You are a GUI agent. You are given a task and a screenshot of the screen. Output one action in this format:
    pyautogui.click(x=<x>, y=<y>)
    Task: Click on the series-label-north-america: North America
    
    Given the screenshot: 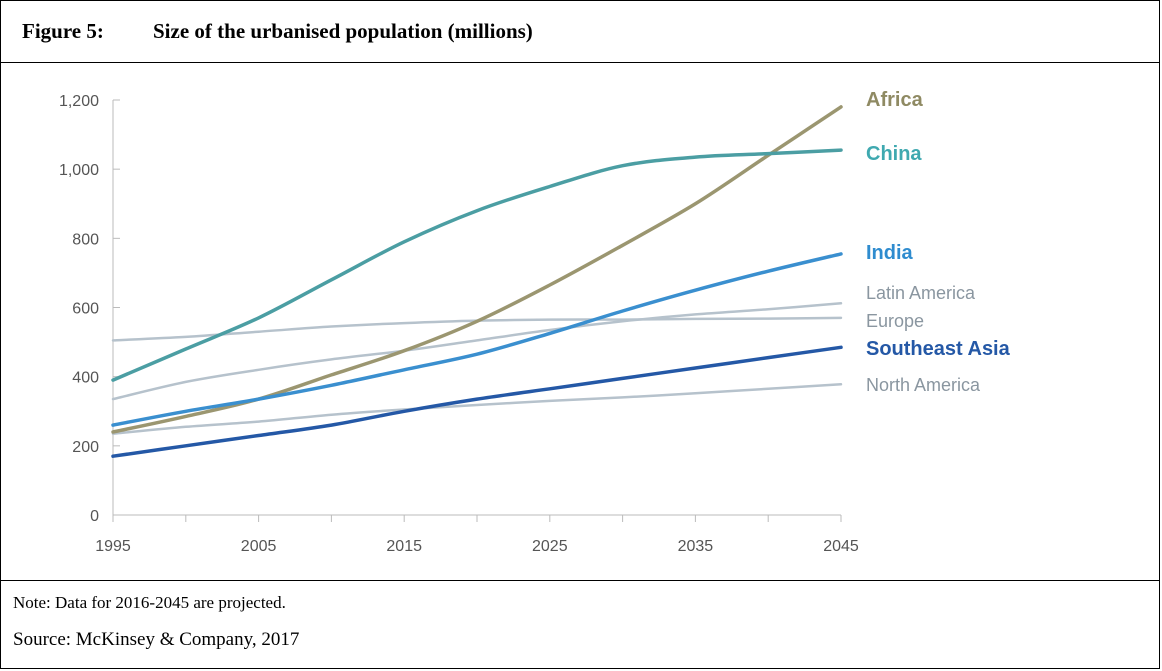 What is the action you would take?
    pyautogui.click(x=923, y=385)
    